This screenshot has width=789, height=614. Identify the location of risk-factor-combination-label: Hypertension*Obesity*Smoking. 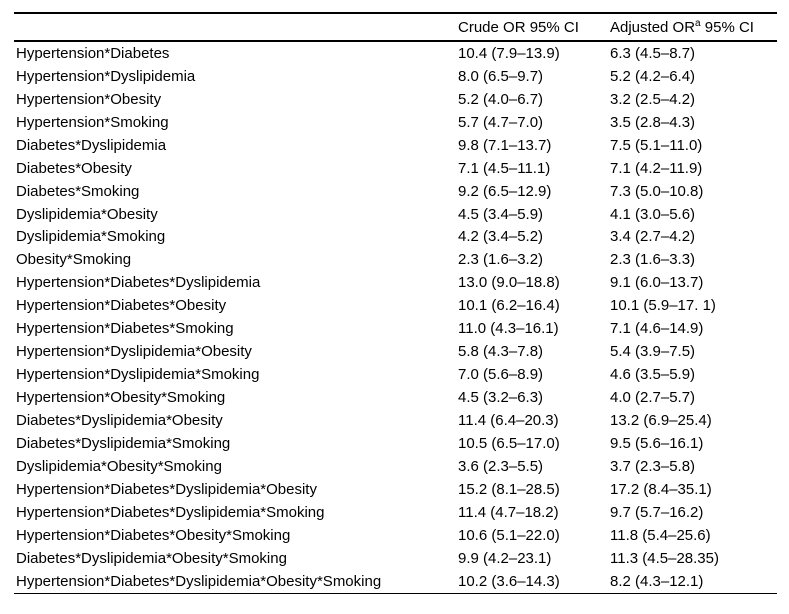
(121, 398).